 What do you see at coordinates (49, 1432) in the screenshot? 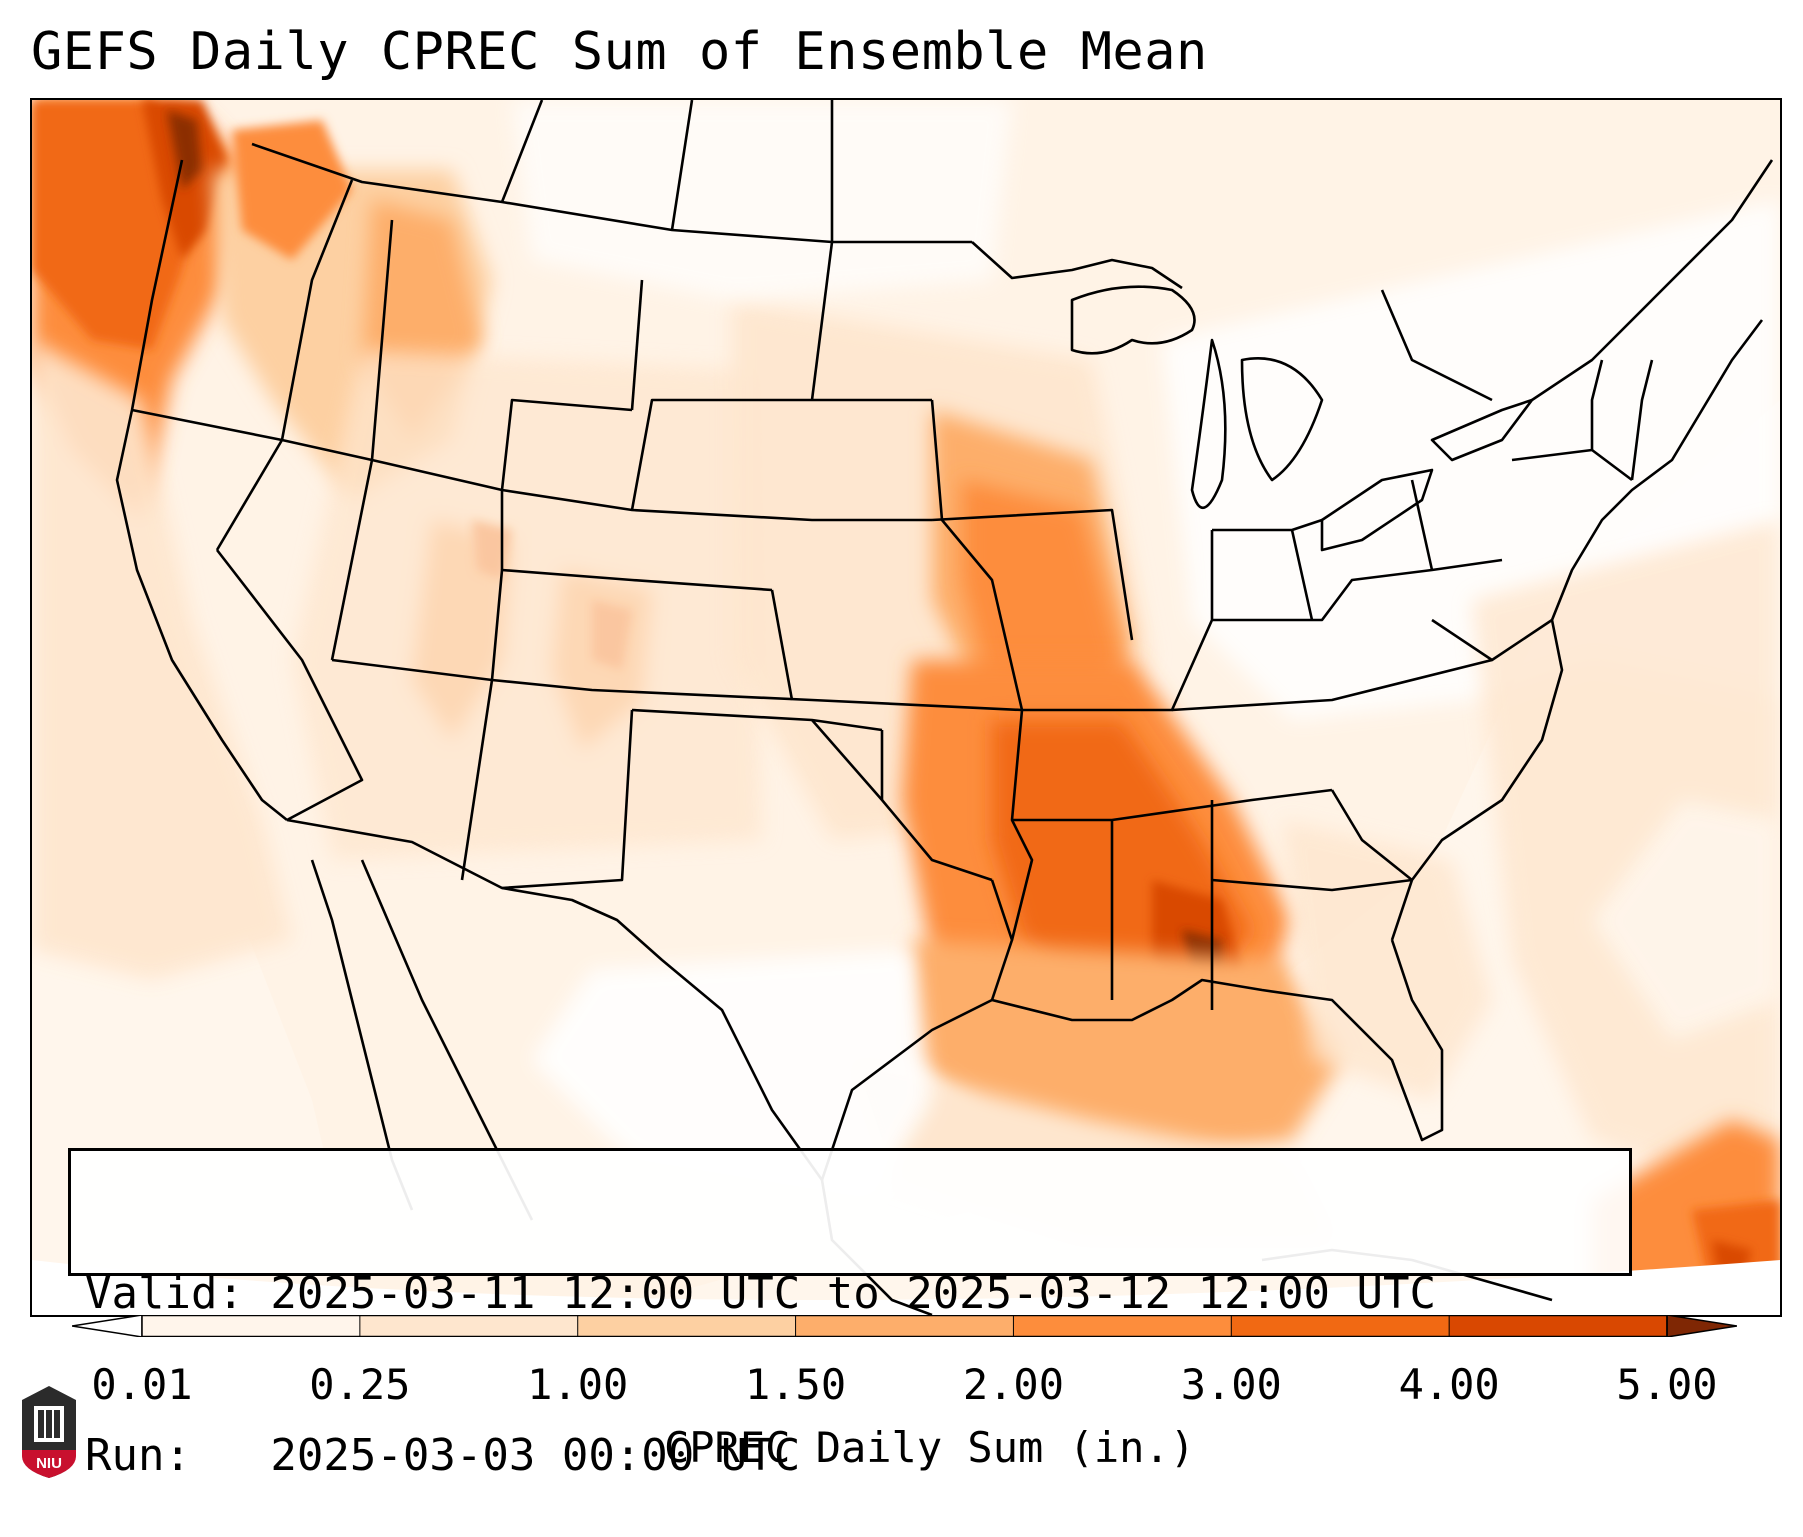
I see `niu-logo: NIU` at bounding box center [49, 1432].